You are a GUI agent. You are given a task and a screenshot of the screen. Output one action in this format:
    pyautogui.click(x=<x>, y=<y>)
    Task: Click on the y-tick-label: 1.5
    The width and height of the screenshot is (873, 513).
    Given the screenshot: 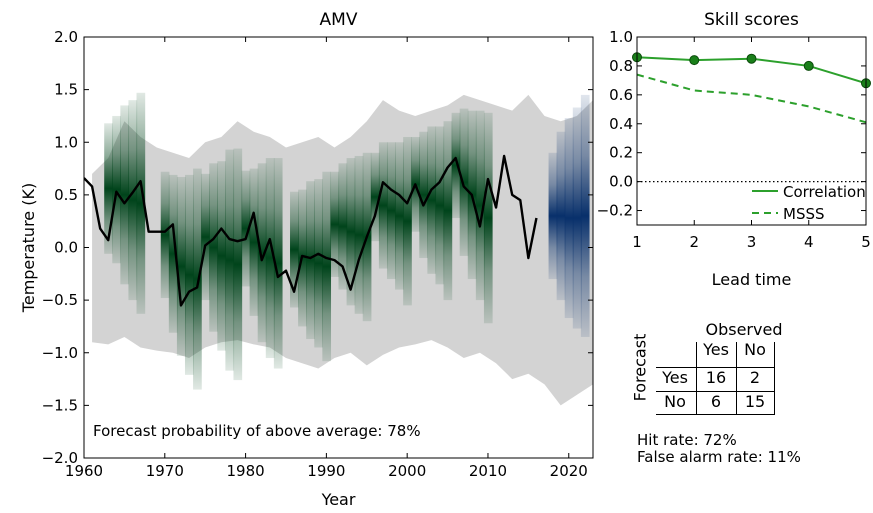 What is the action you would take?
    pyautogui.click(x=66, y=90)
    